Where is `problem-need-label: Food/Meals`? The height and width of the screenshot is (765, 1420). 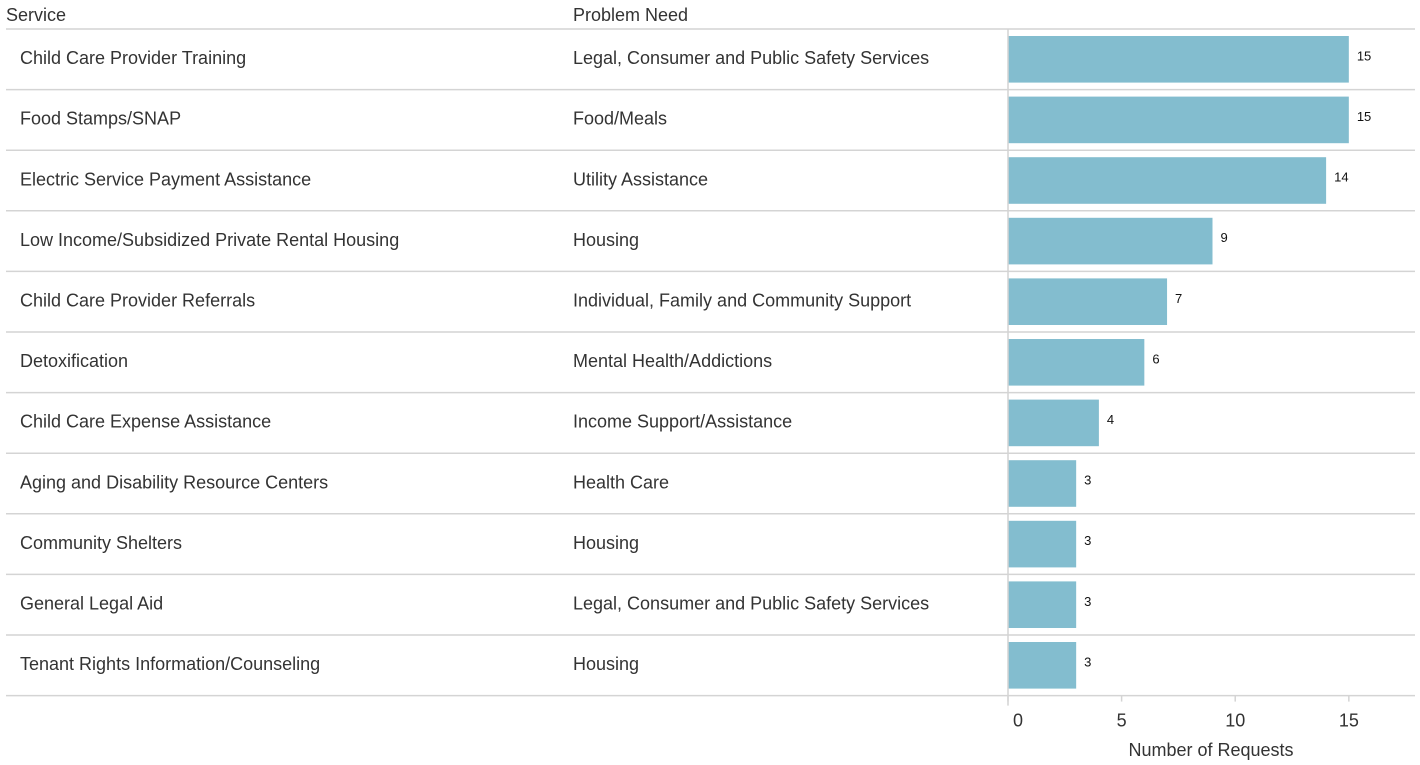
problem-need-label: Food/Meals is located at coordinates (620, 119).